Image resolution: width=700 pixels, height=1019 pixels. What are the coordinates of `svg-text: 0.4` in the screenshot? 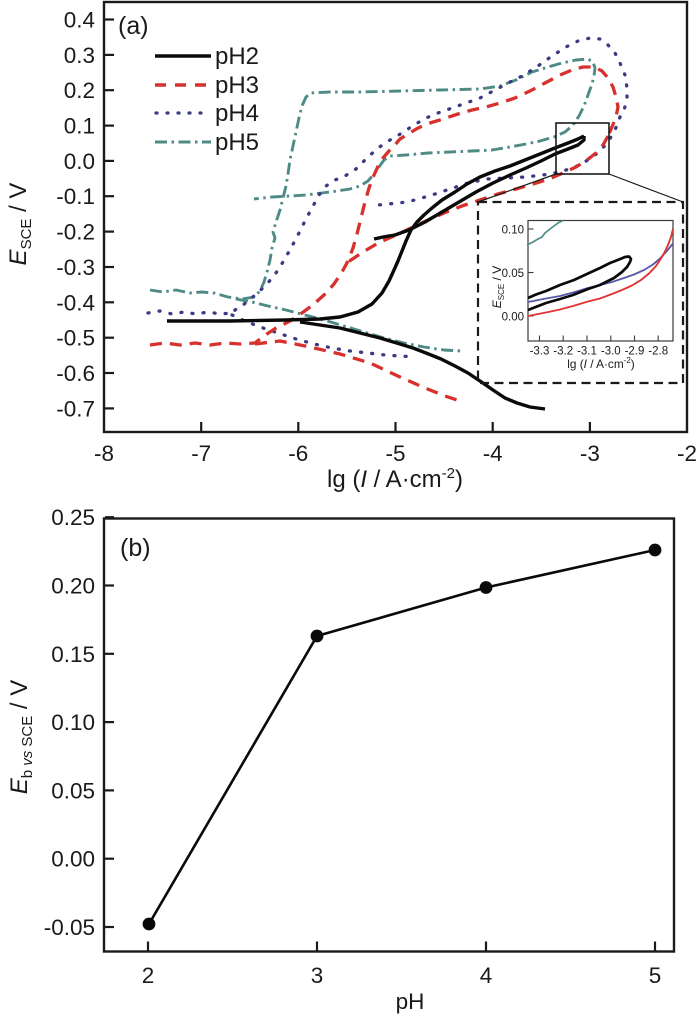 It's located at (79, 20).